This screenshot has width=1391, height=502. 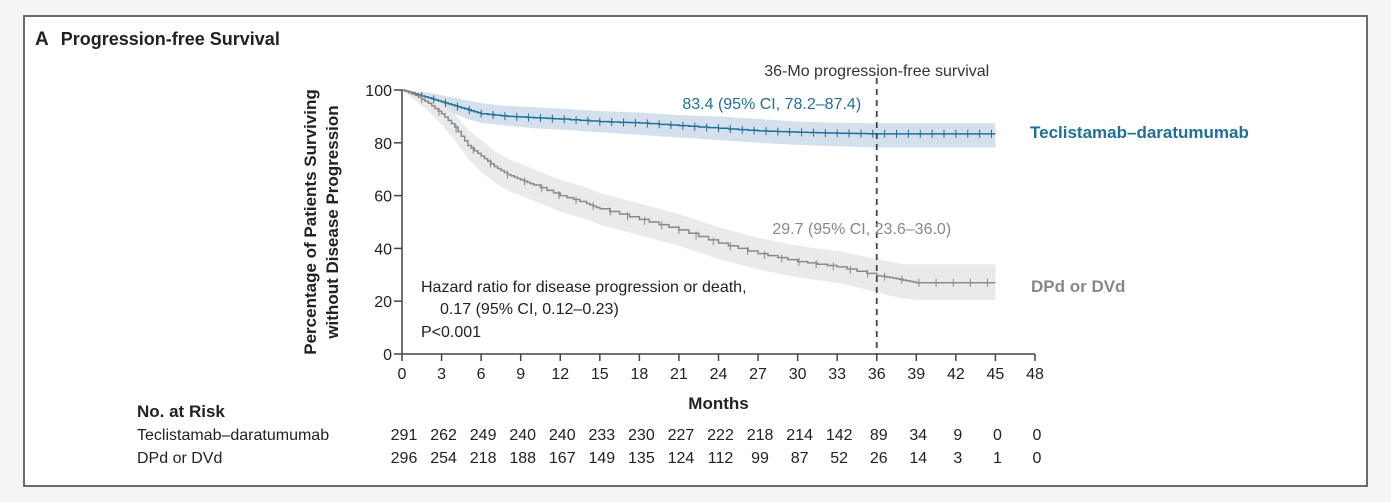 What do you see at coordinates (383, 144) in the screenshot?
I see `y-tick-label: 80` at bounding box center [383, 144].